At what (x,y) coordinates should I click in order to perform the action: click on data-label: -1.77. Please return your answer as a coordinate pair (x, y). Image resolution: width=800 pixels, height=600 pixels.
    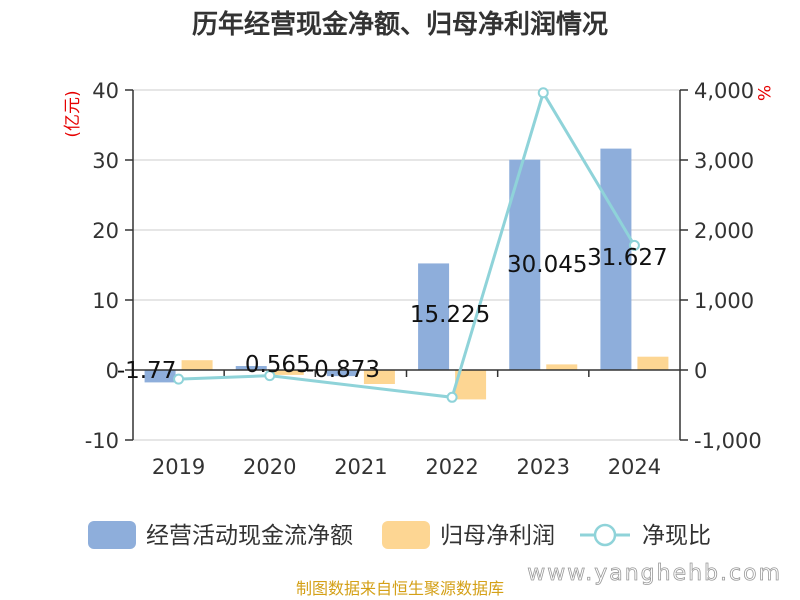
    Looking at the image, I should click on (147, 371).